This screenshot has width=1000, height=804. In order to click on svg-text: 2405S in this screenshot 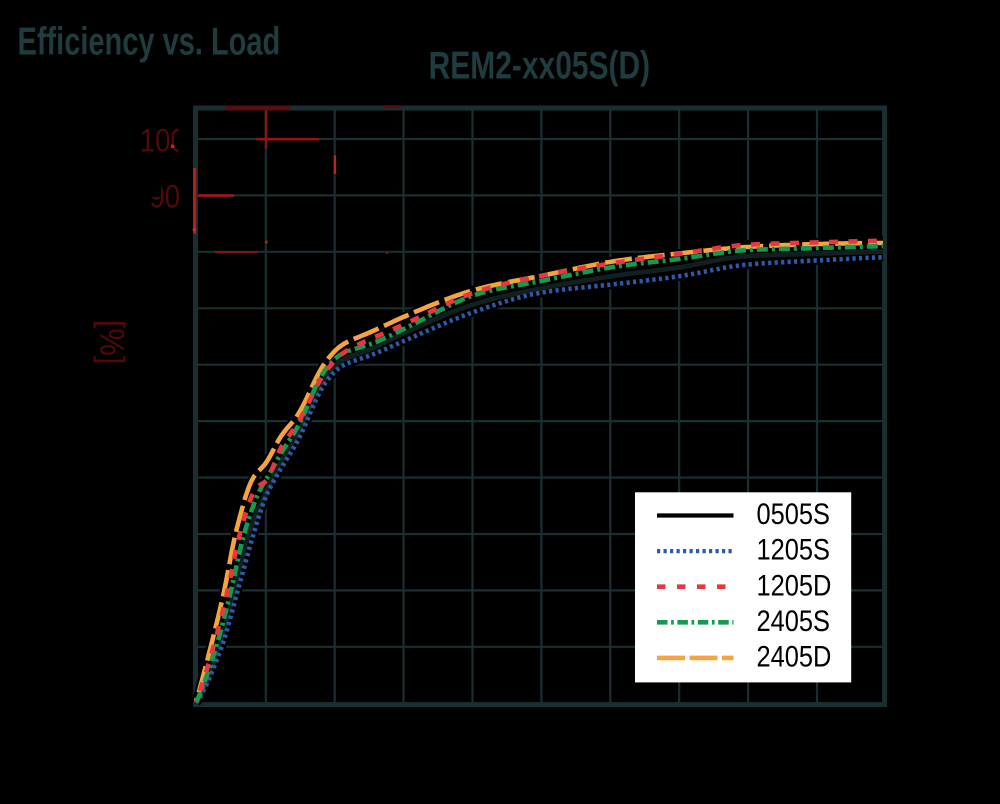, I will do `click(793, 620)`.